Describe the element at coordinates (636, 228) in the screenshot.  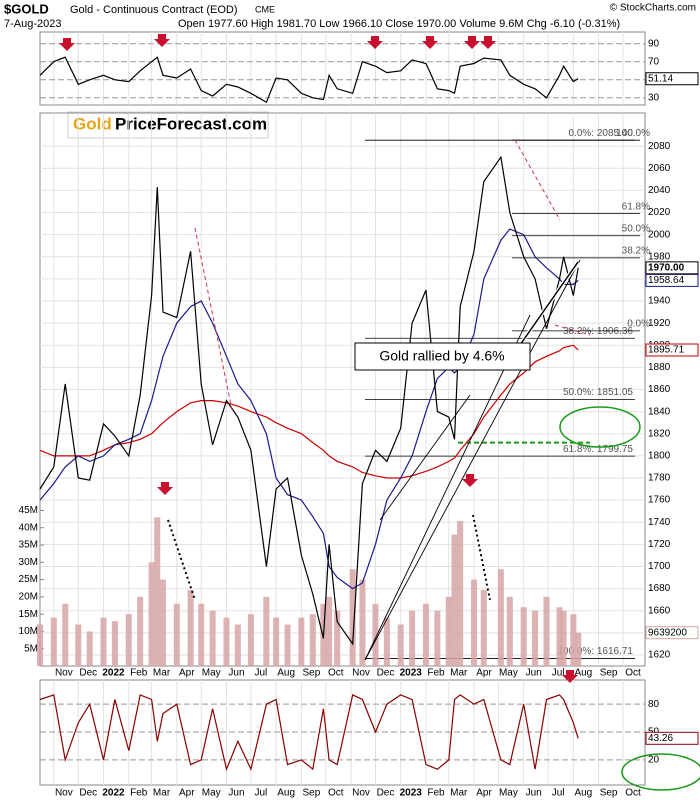
I see `fib-label: 50.0%` at that location.